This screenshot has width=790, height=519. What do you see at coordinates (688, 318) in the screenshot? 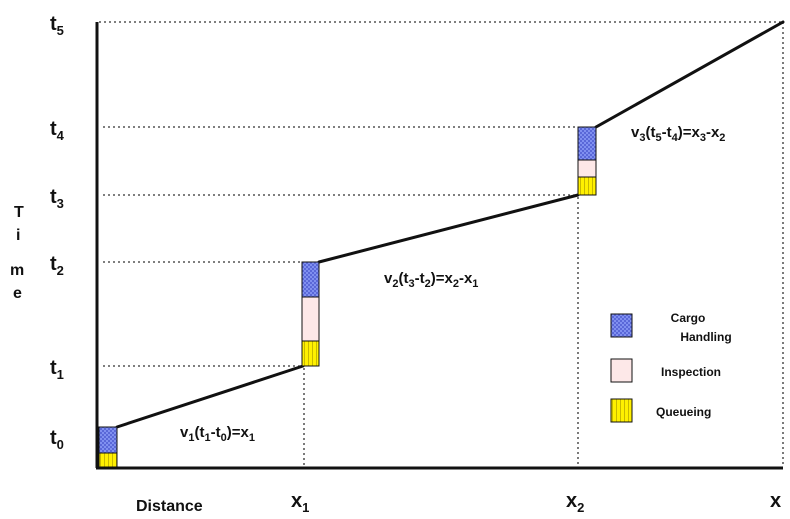
I see `legend-label-cargo-handling: Cargo` at bounding box center [688, 318].